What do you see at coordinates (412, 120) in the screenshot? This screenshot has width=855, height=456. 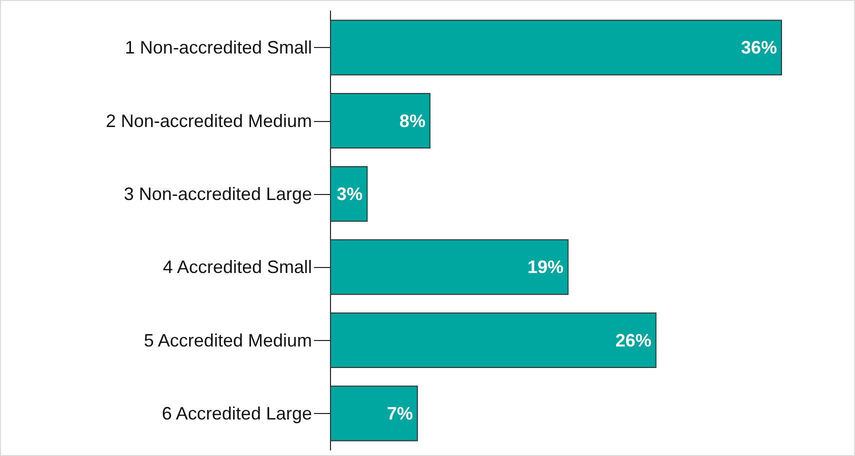 I see `data-label: 8%` at bounding box center [412, 120].